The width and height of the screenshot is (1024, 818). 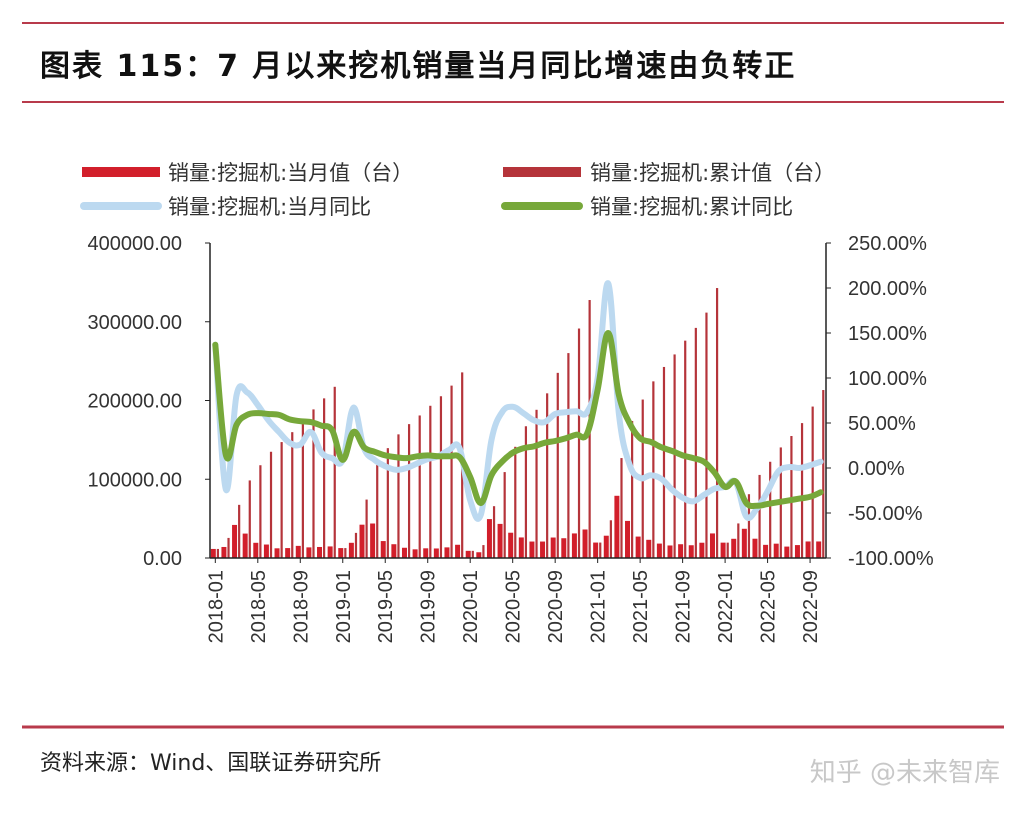 I want to click on x-tick-label: 2022-05, so click(x=769, y=606).